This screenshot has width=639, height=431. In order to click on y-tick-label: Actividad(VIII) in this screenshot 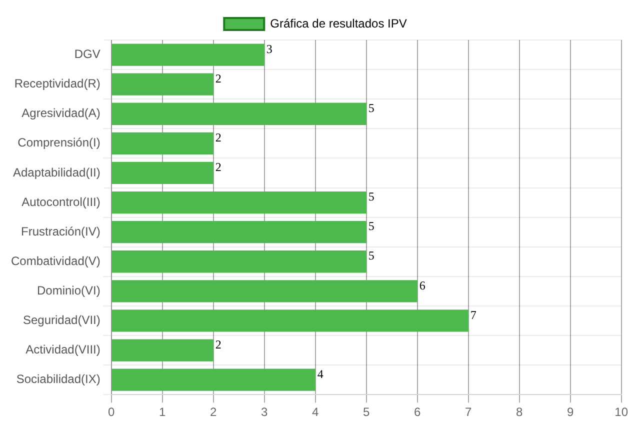, I will do `click(63, 349)`.